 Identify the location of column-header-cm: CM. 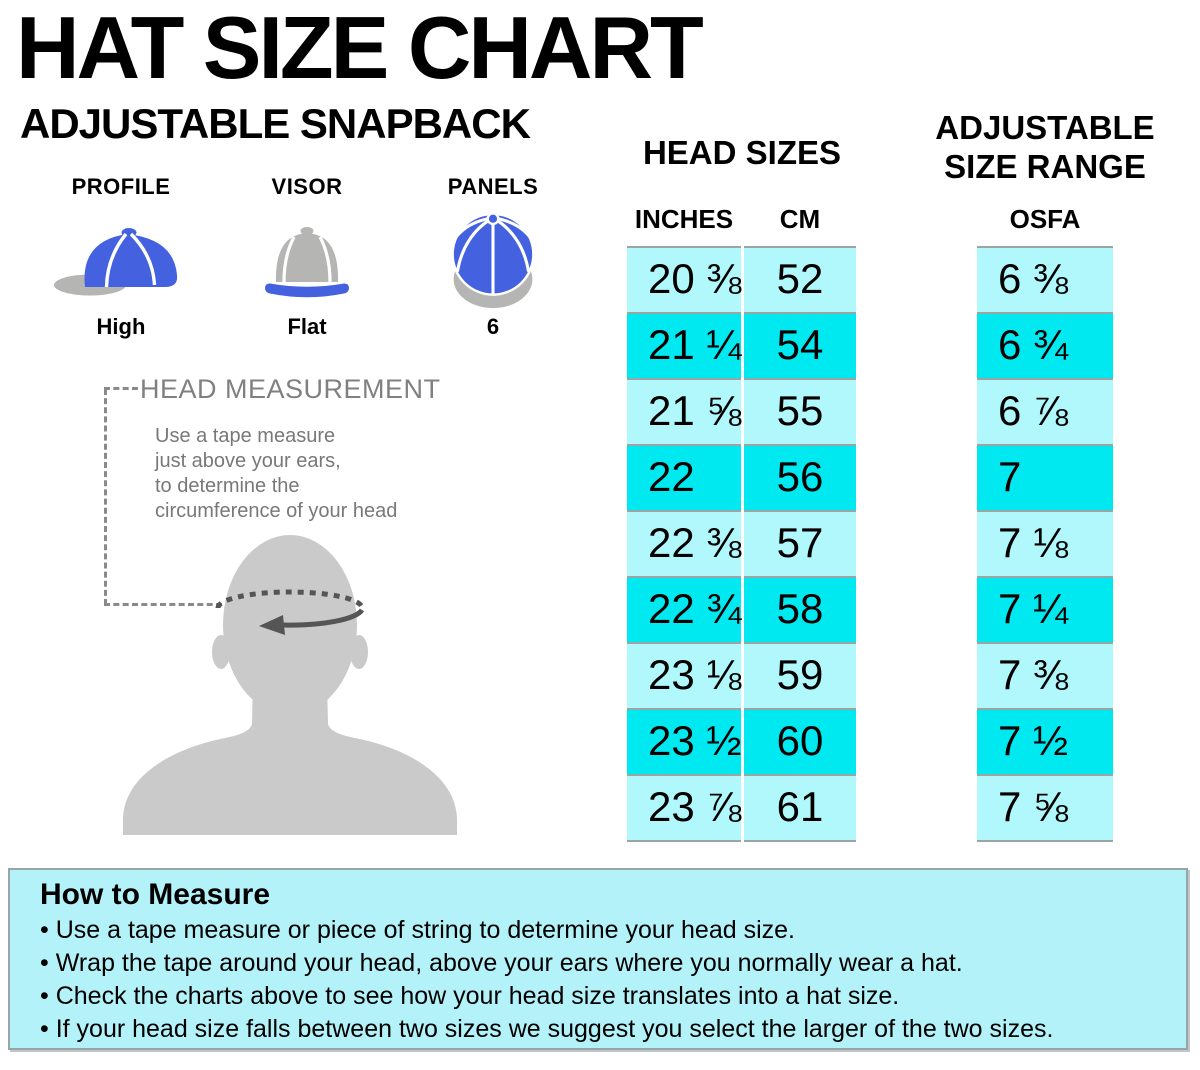
(800, 219).